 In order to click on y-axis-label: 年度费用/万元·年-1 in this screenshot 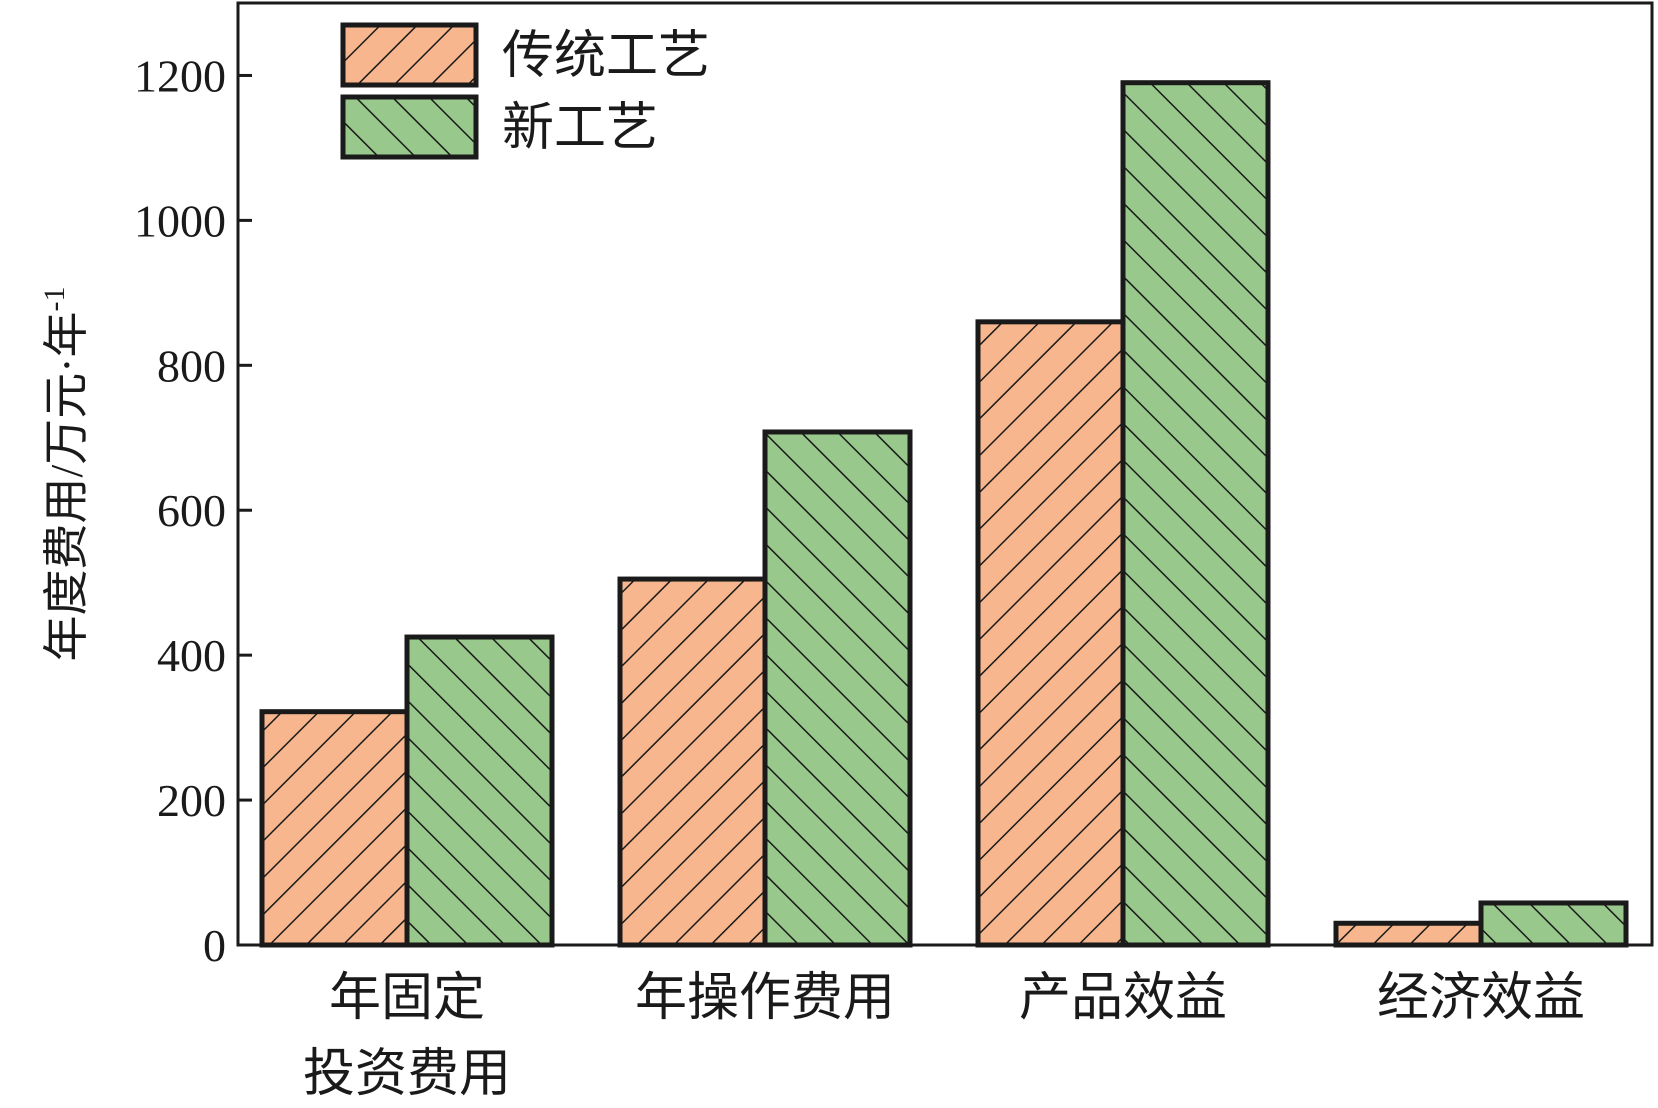, I will do `click(65, 473)`.